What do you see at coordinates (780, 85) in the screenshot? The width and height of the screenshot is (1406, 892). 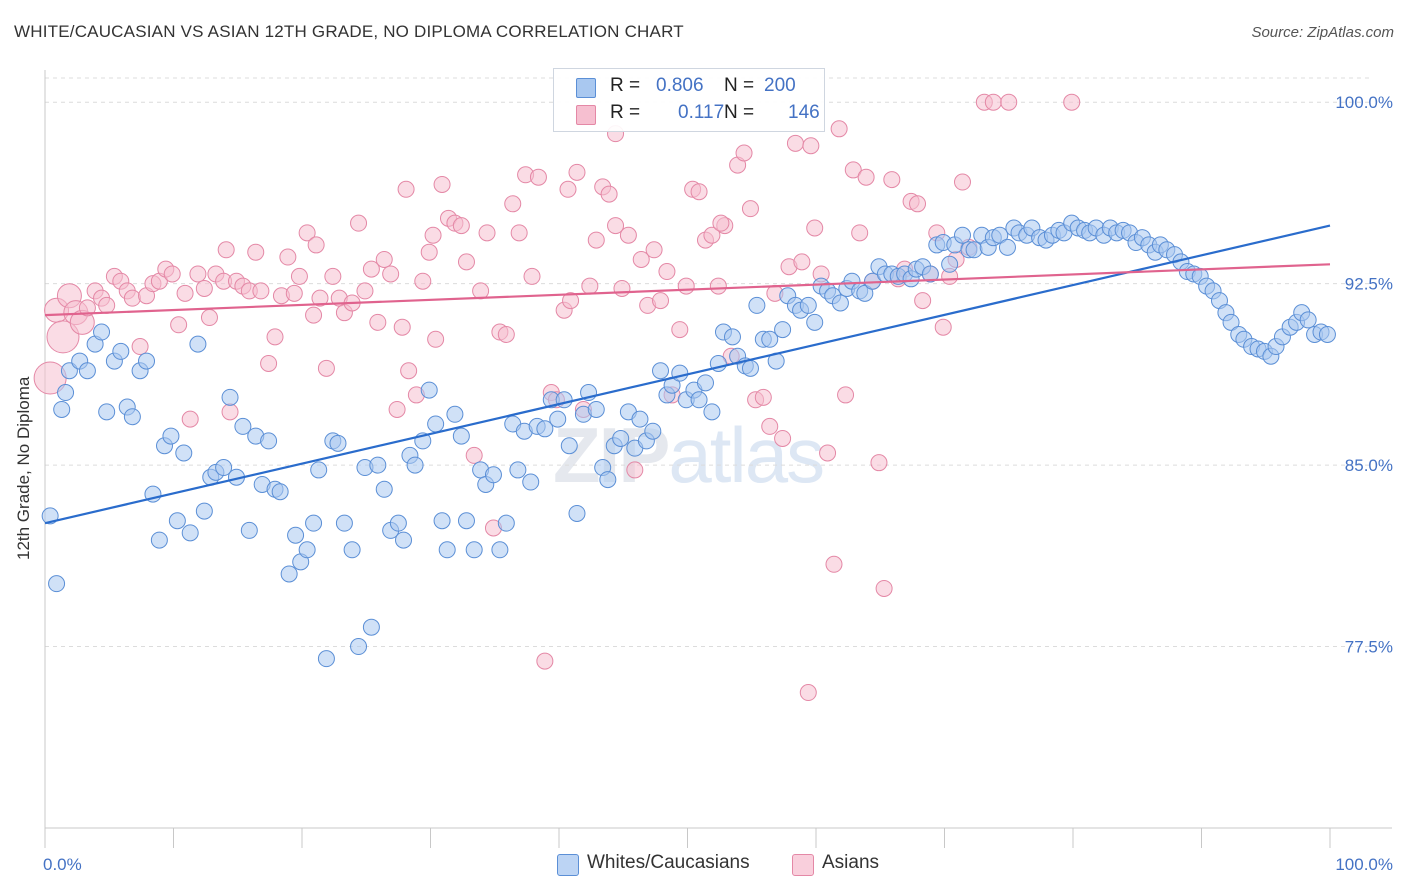 I see `n-value: 200` at bounding box center [780, 85].